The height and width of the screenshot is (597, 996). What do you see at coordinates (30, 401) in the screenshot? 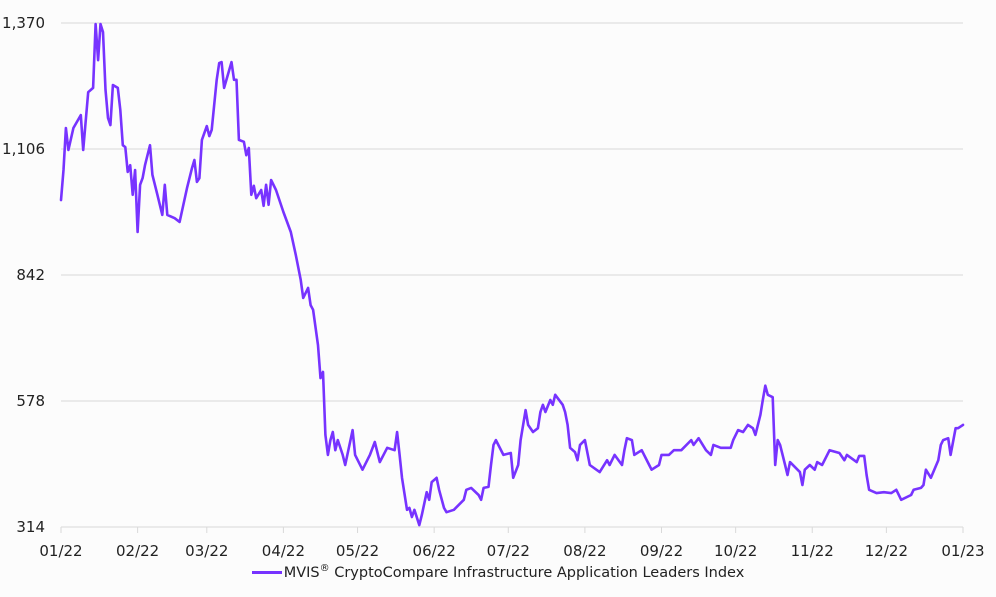
I see `y-tick-label: 578` at bounding box center [30, 401].